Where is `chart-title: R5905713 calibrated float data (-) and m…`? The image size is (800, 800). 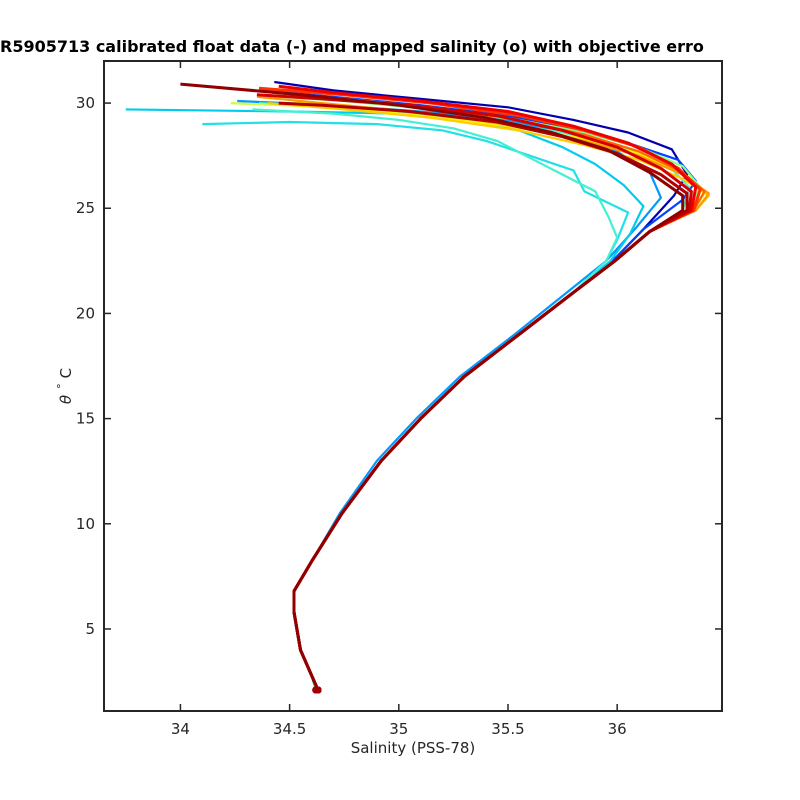 chart-title: R5905713 calibrated float data (-) and m… is located at coordinates (352, 46).